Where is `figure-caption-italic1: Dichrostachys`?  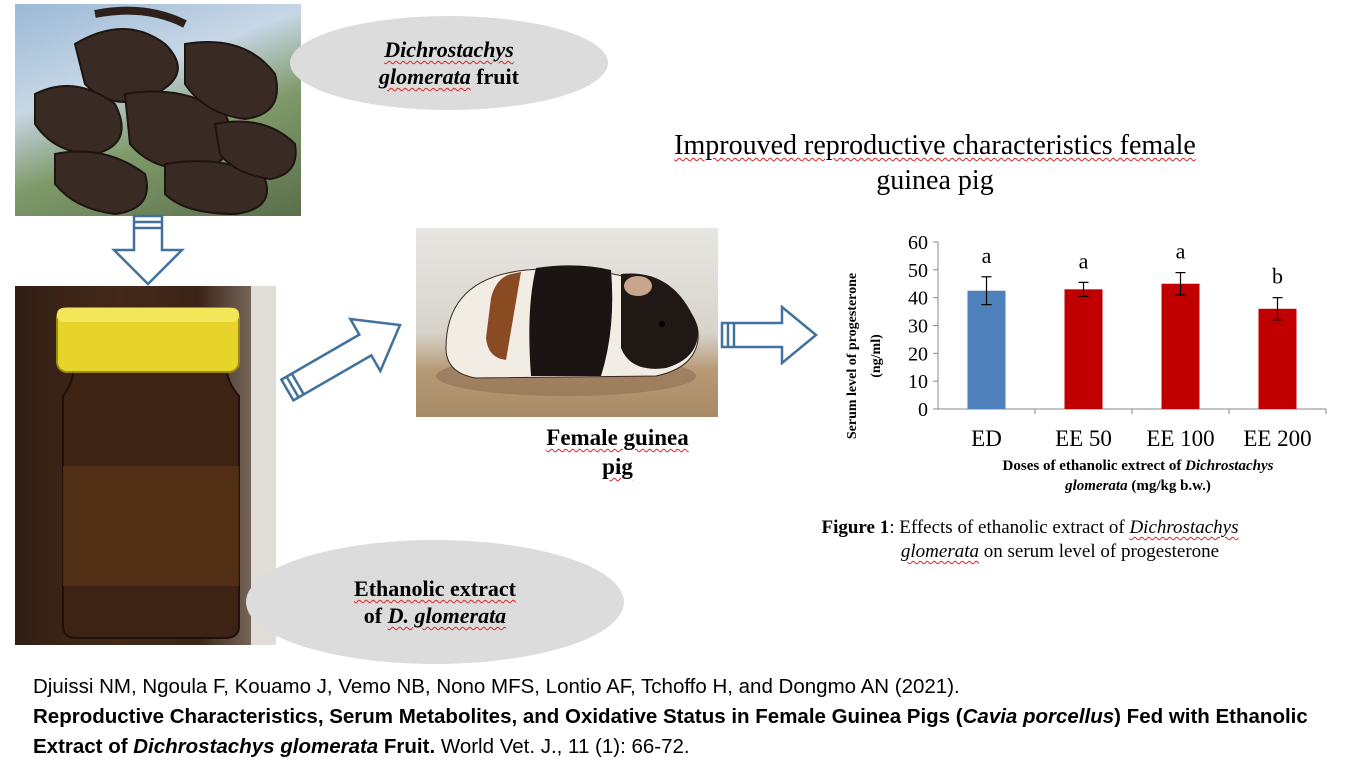
figure-caption-italic1: Dichrostachys is located at coordinates (1184, 527).